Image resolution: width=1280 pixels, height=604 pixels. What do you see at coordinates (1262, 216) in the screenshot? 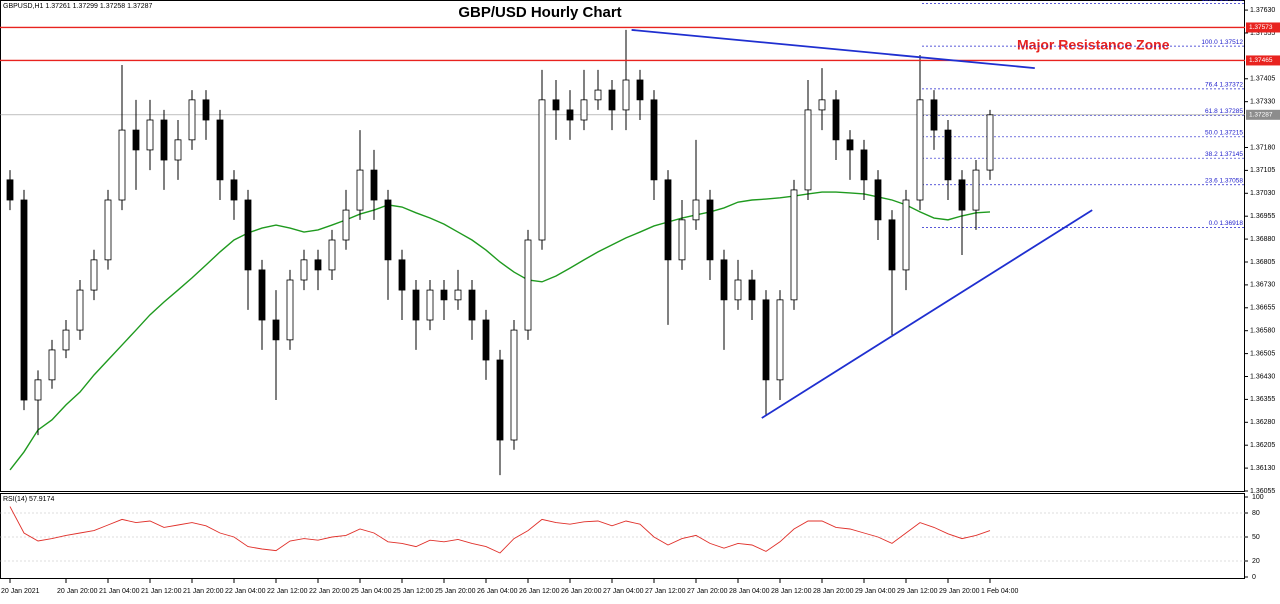
I see `y-tick-label: 1.36955` at bounding box center [1262, 216].